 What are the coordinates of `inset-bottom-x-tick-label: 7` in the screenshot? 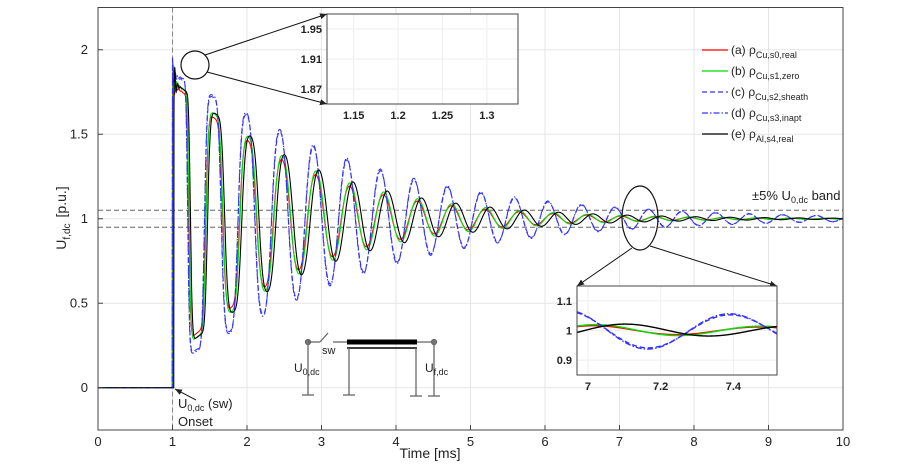 It's located at (588, 387).